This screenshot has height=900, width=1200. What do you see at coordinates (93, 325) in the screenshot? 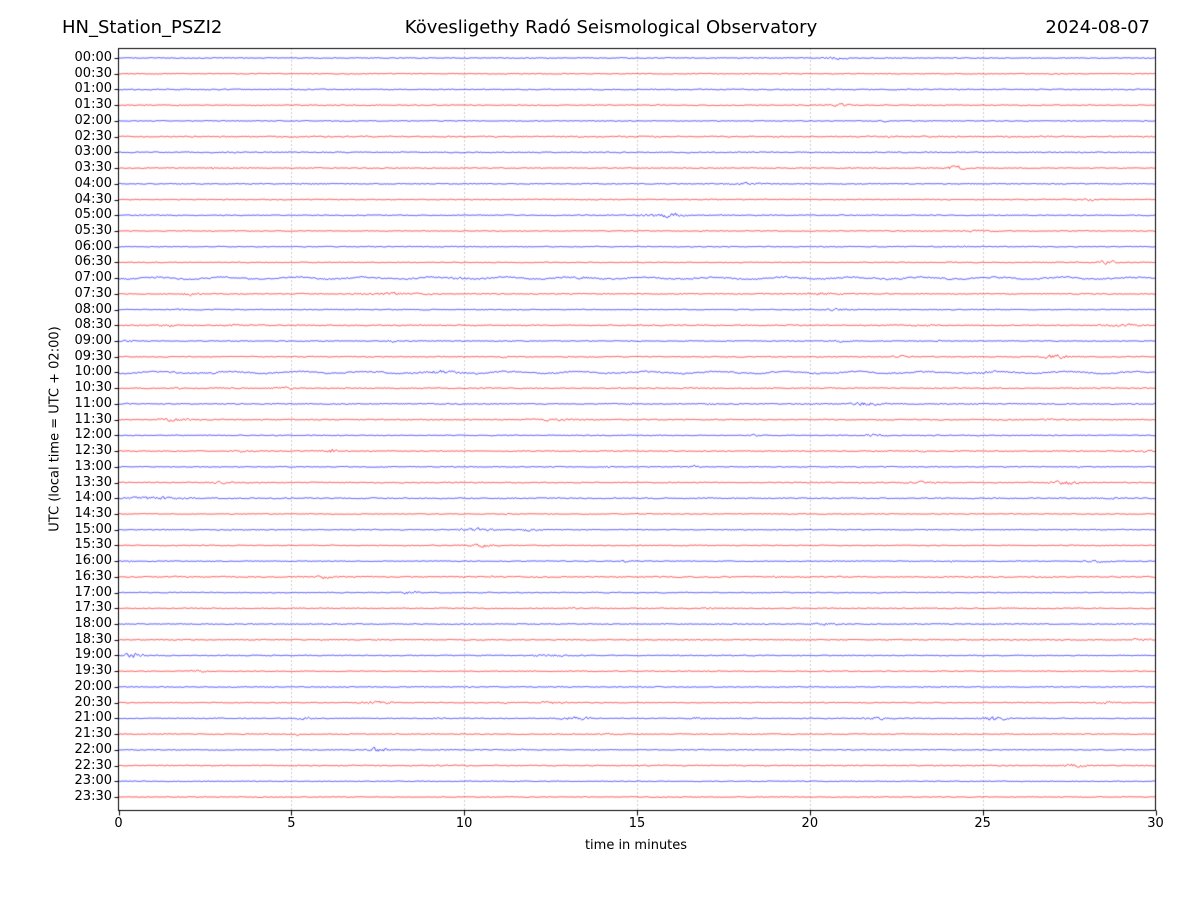
I see `y-tick-label: 08:30` at bounding box center [93, 325].